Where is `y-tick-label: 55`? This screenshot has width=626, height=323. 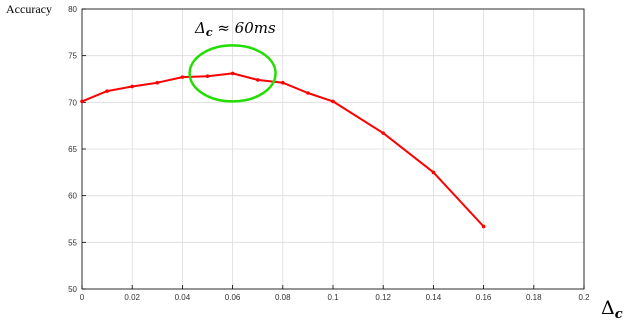 y-tick-label: 55 is located at coordinates (72, 242).